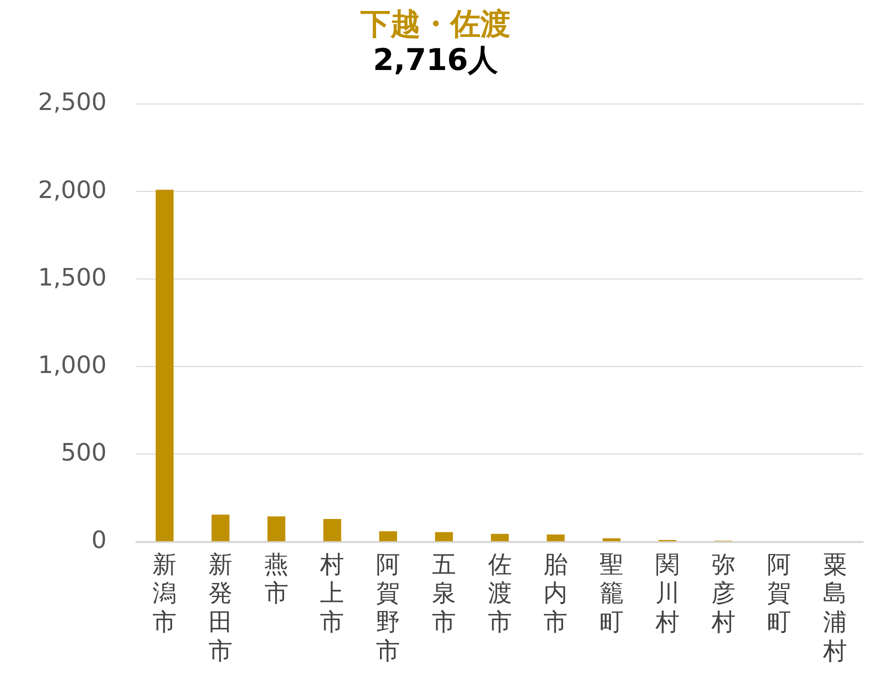  I want to click on x-tick-label: 粟島浦村, so click(835, 607).